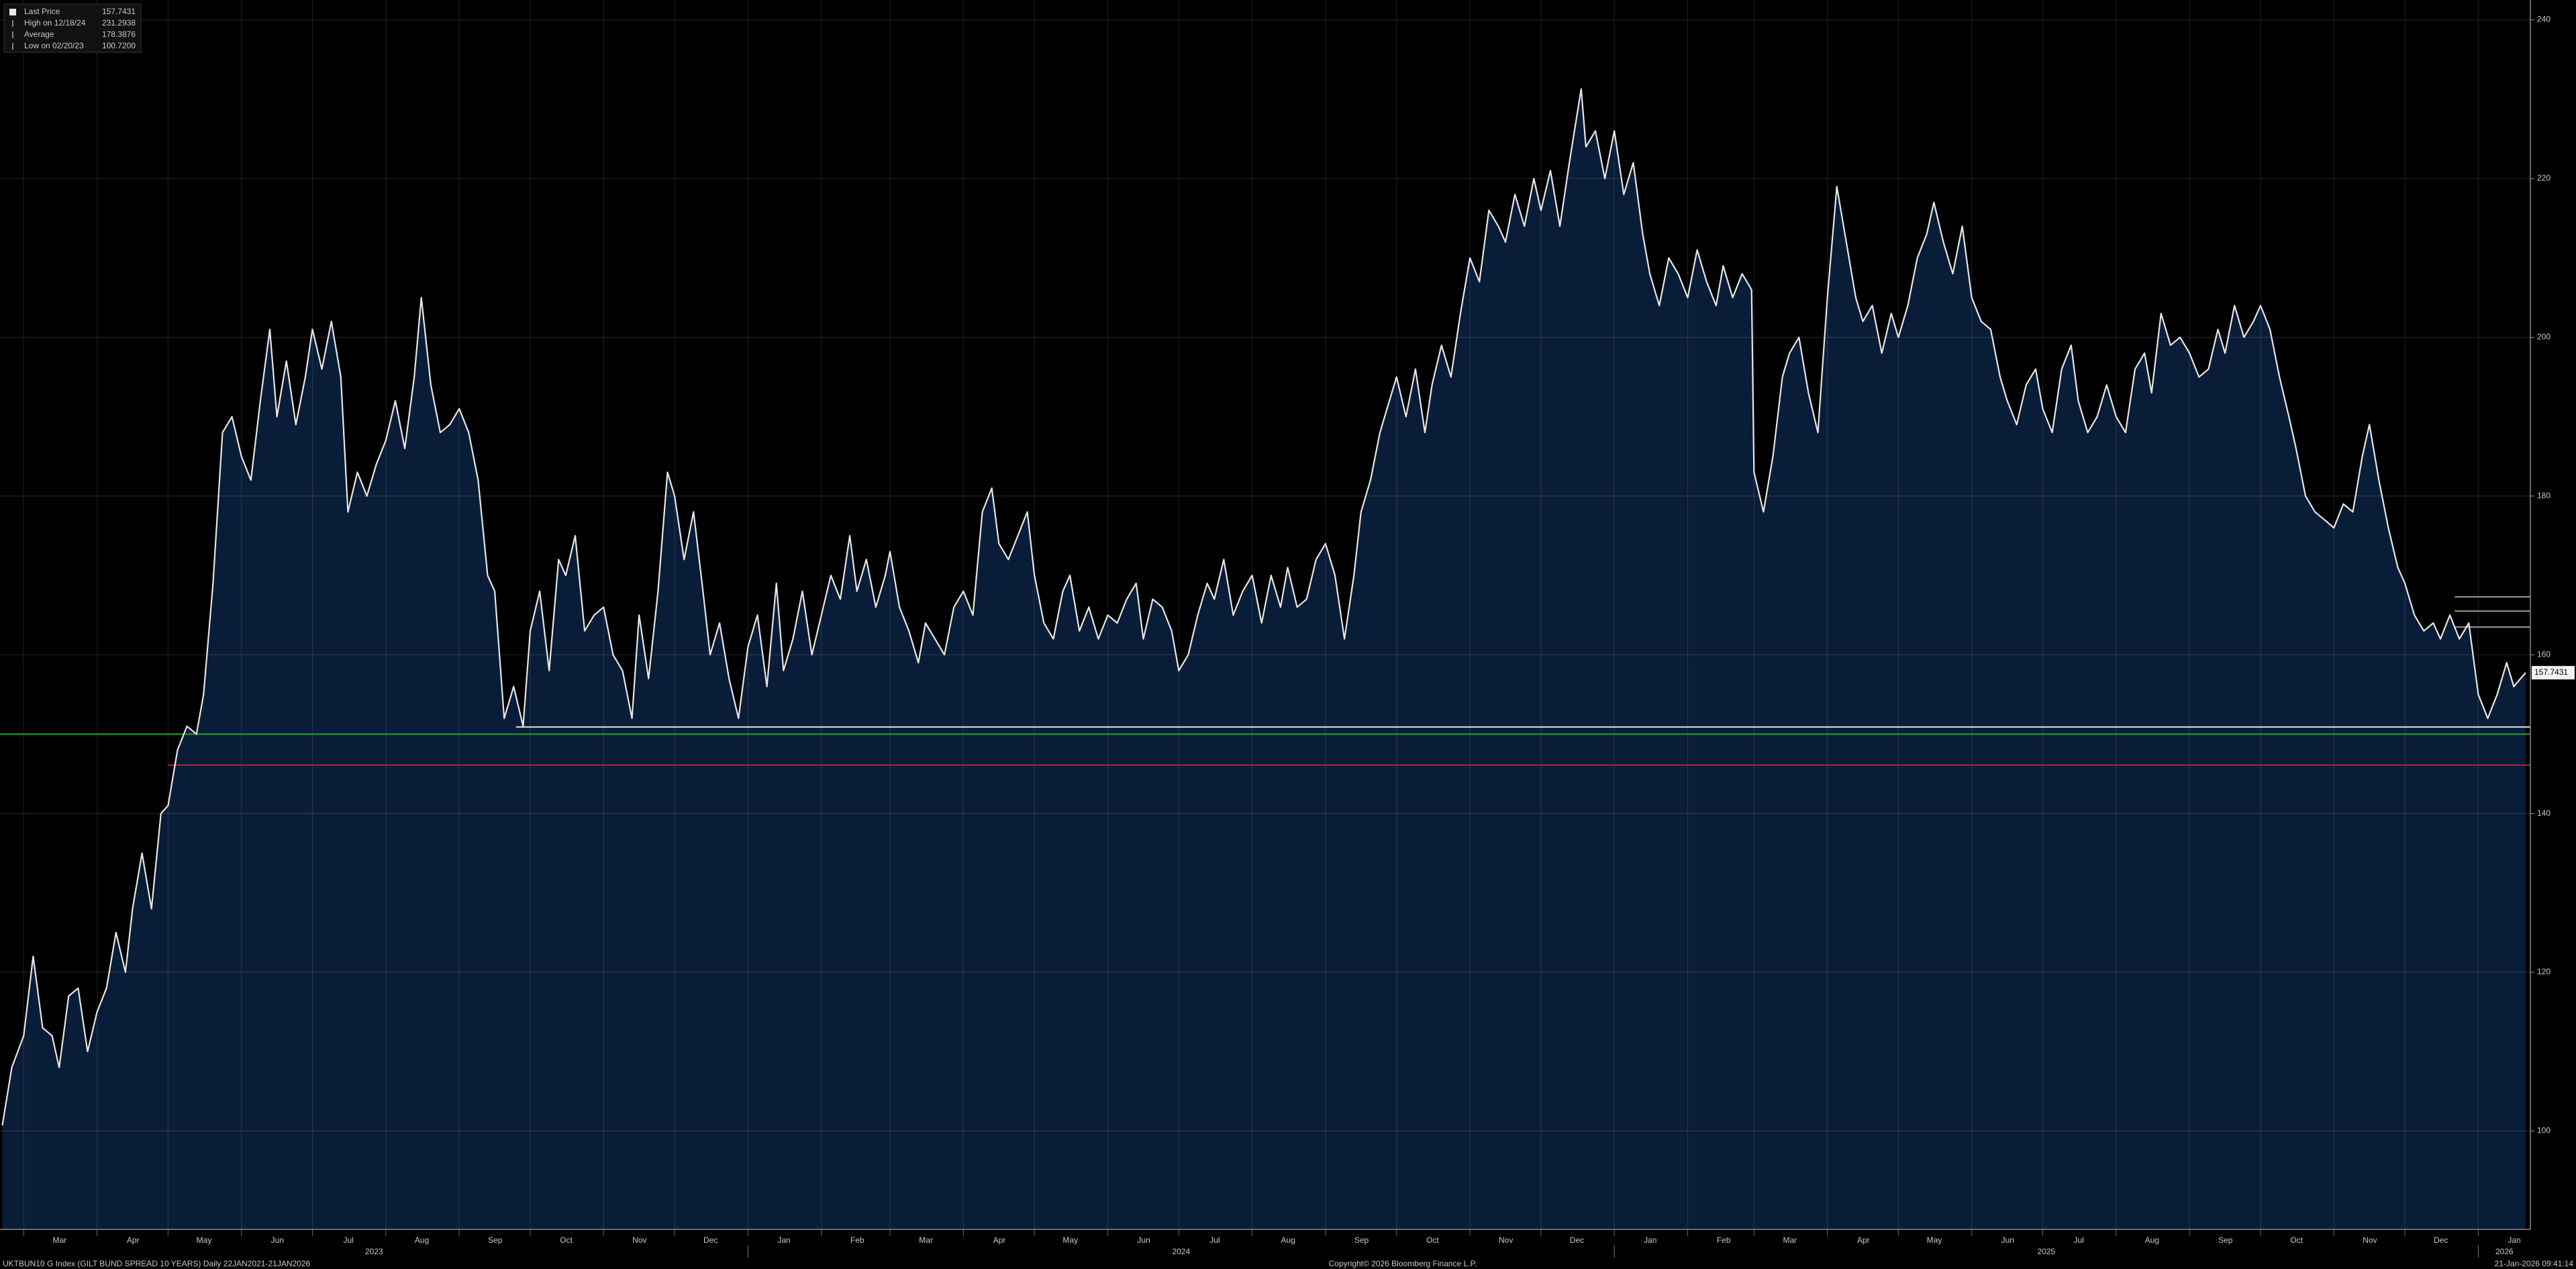 Image resolution: width=2576 pixels, height=1269 pixels. What do you see at coordinates (2543, 654) in the screenshot?
I see `y-tick-label: 160` at bounding box center [2543, 654].